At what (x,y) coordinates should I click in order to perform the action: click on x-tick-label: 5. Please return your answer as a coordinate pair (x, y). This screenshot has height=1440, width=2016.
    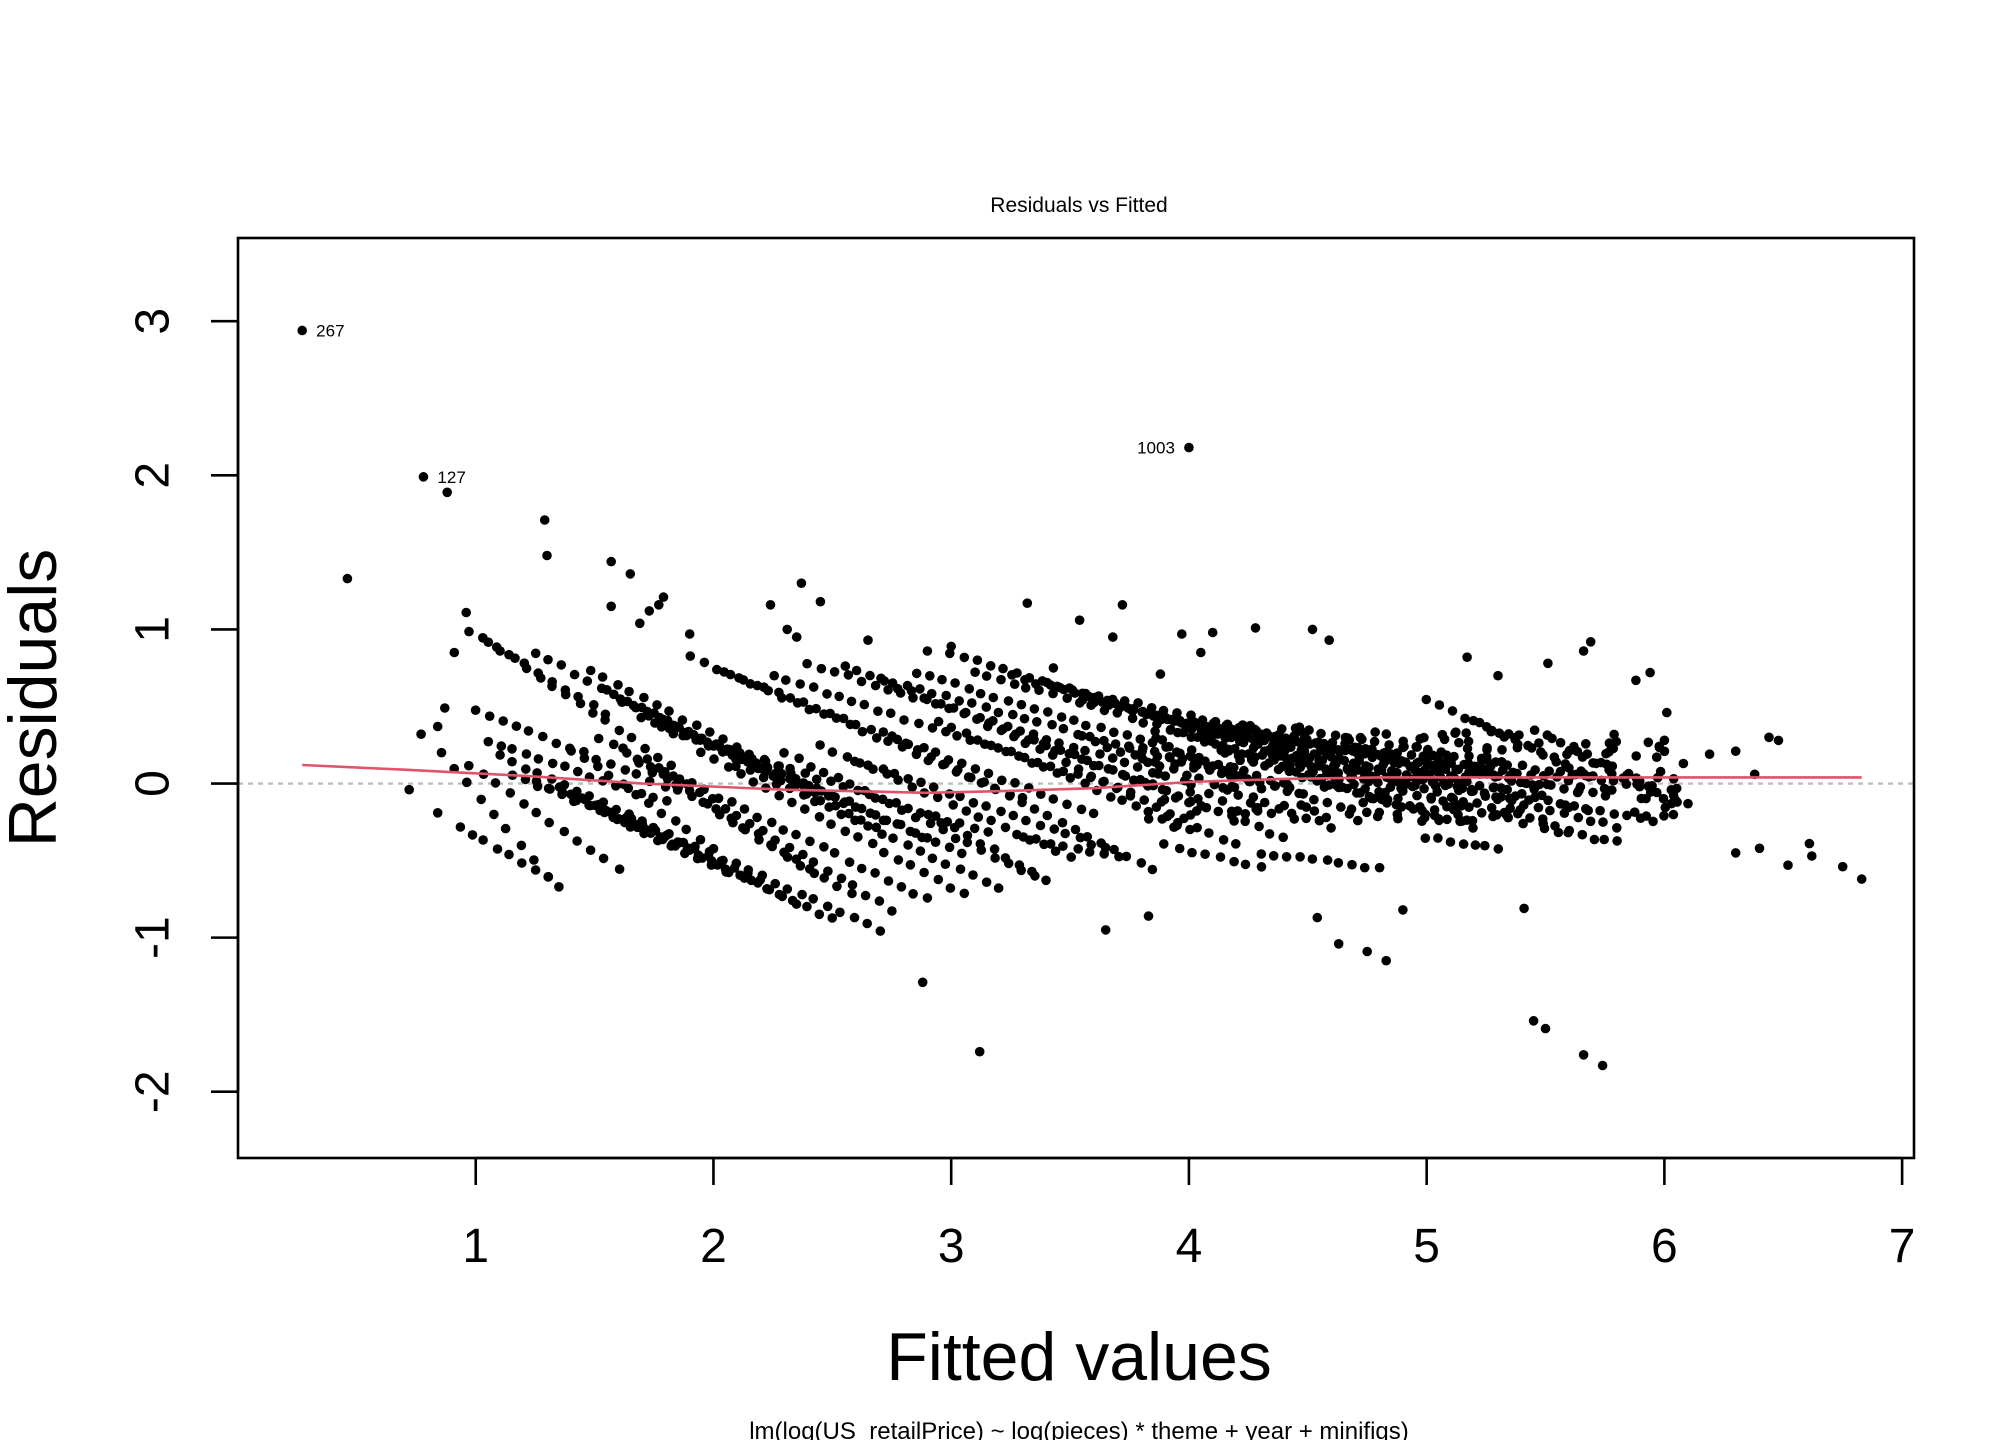
    Looking at the image, I should click on (1426, 1246).